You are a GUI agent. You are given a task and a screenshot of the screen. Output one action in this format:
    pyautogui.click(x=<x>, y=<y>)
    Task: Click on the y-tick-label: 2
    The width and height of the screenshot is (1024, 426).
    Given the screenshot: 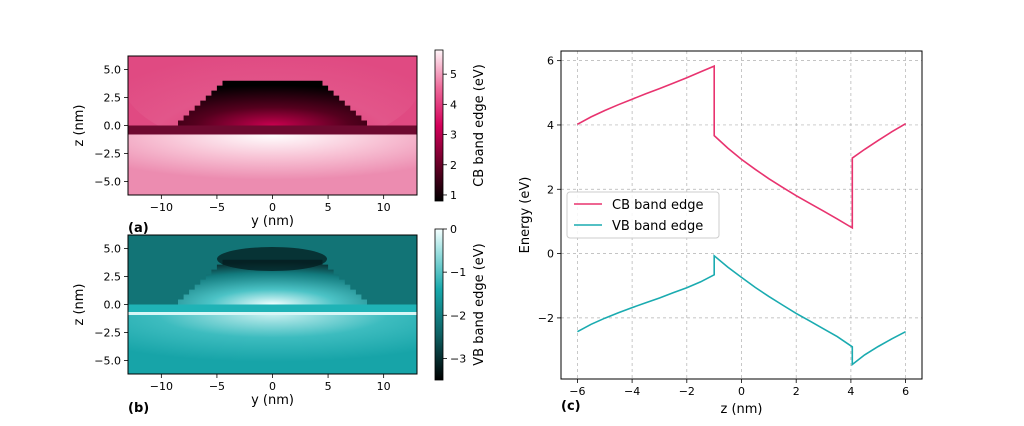 What is the action you would take?
    pyautogui.click(x=550, y=189)
    